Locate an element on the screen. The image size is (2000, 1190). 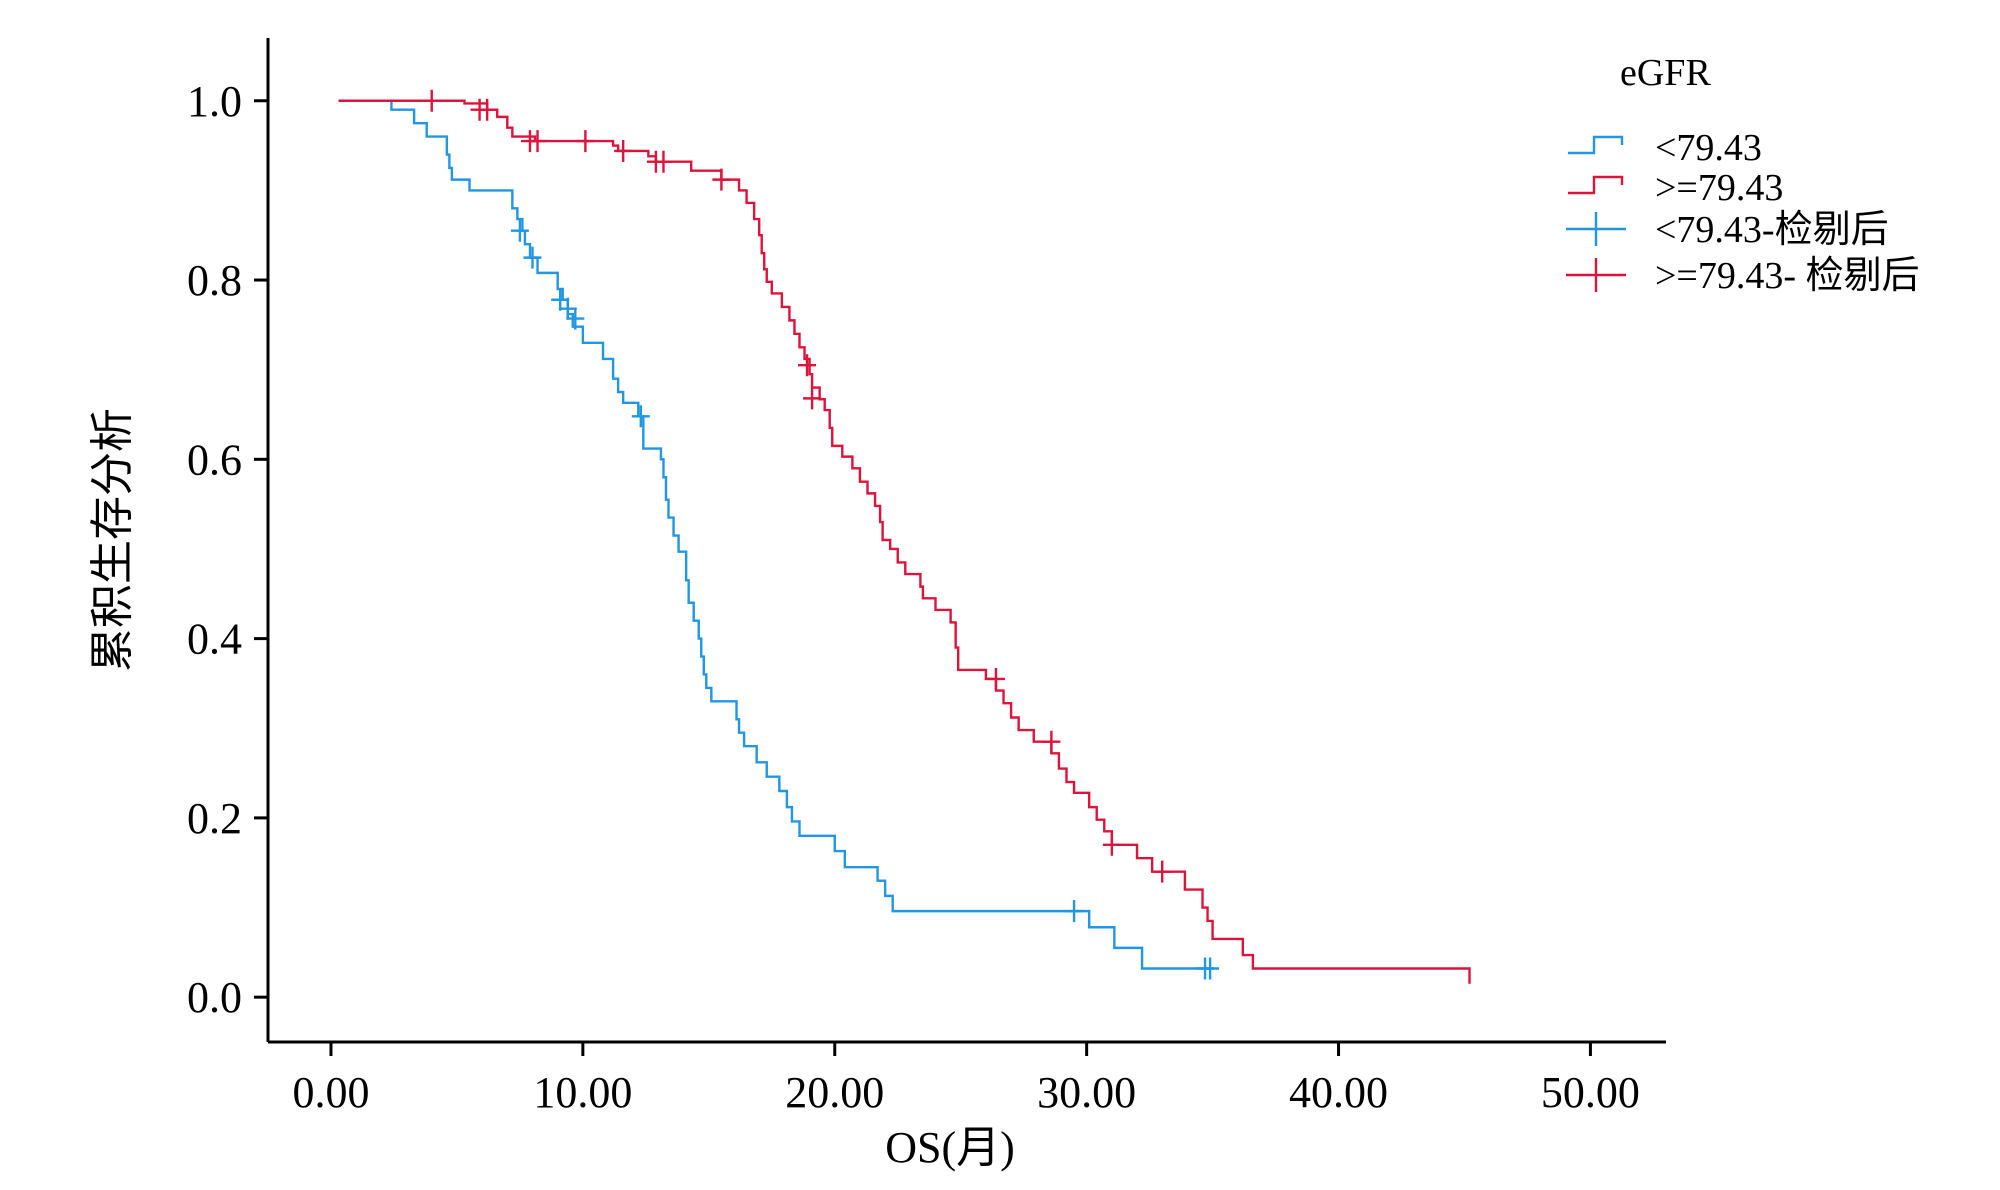
x-tick-label: 10.00 is located at coordinates (582, 1092).